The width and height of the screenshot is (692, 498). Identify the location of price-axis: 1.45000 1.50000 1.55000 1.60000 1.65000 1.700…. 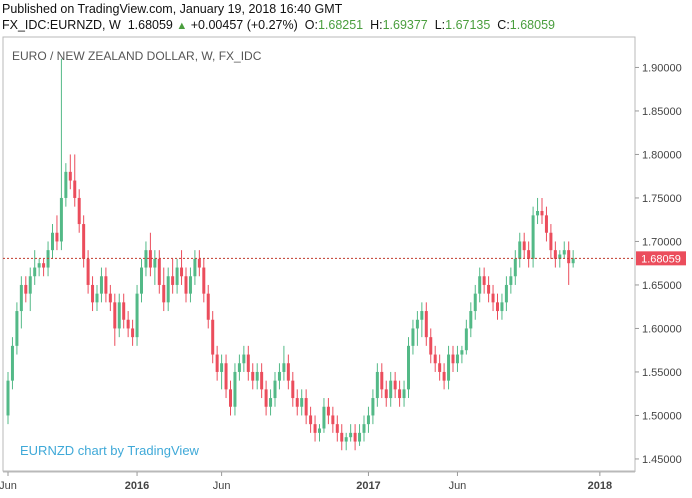
(658, 264).